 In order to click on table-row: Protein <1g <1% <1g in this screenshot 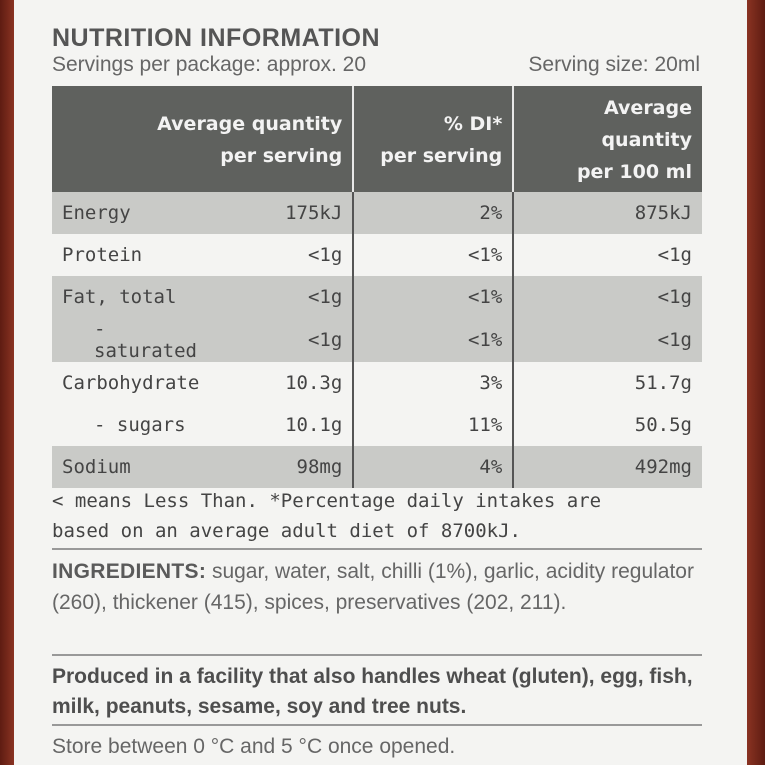, I will do `click(377, 255)`.